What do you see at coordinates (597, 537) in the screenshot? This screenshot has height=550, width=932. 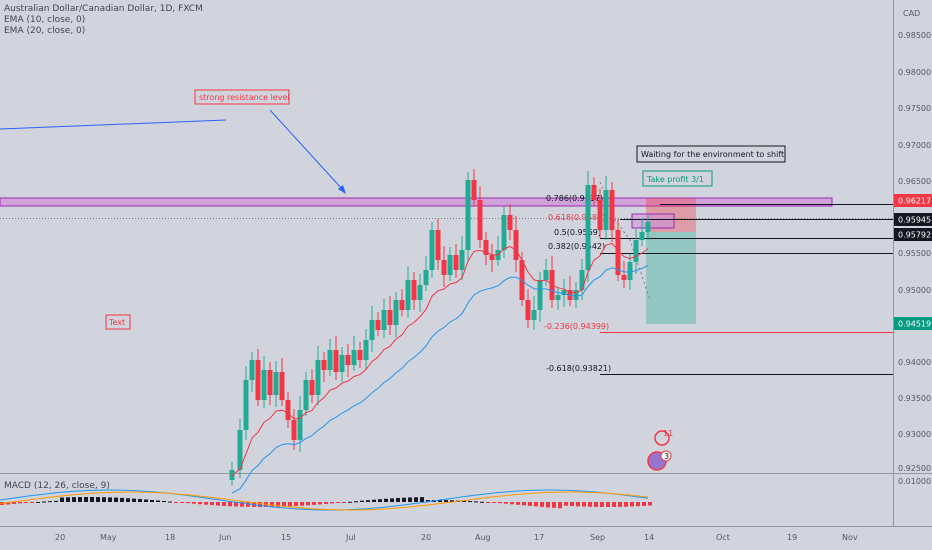 I see `time-axis-label: Sep` at bounding box center [597, 537].